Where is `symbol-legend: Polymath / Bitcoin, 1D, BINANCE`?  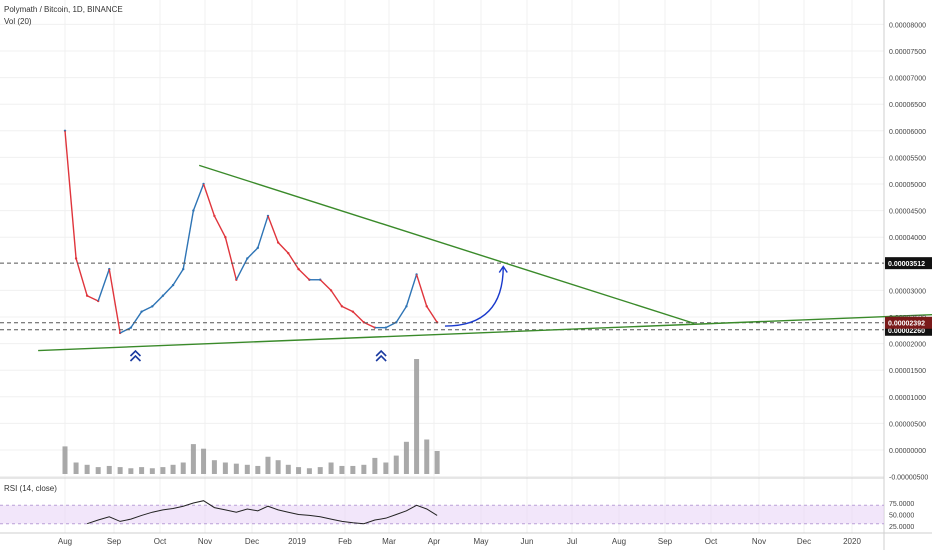 symbol-legend: Polymath / Bitcoin, 1D, BINANCE is located at coordinates (63, 9).